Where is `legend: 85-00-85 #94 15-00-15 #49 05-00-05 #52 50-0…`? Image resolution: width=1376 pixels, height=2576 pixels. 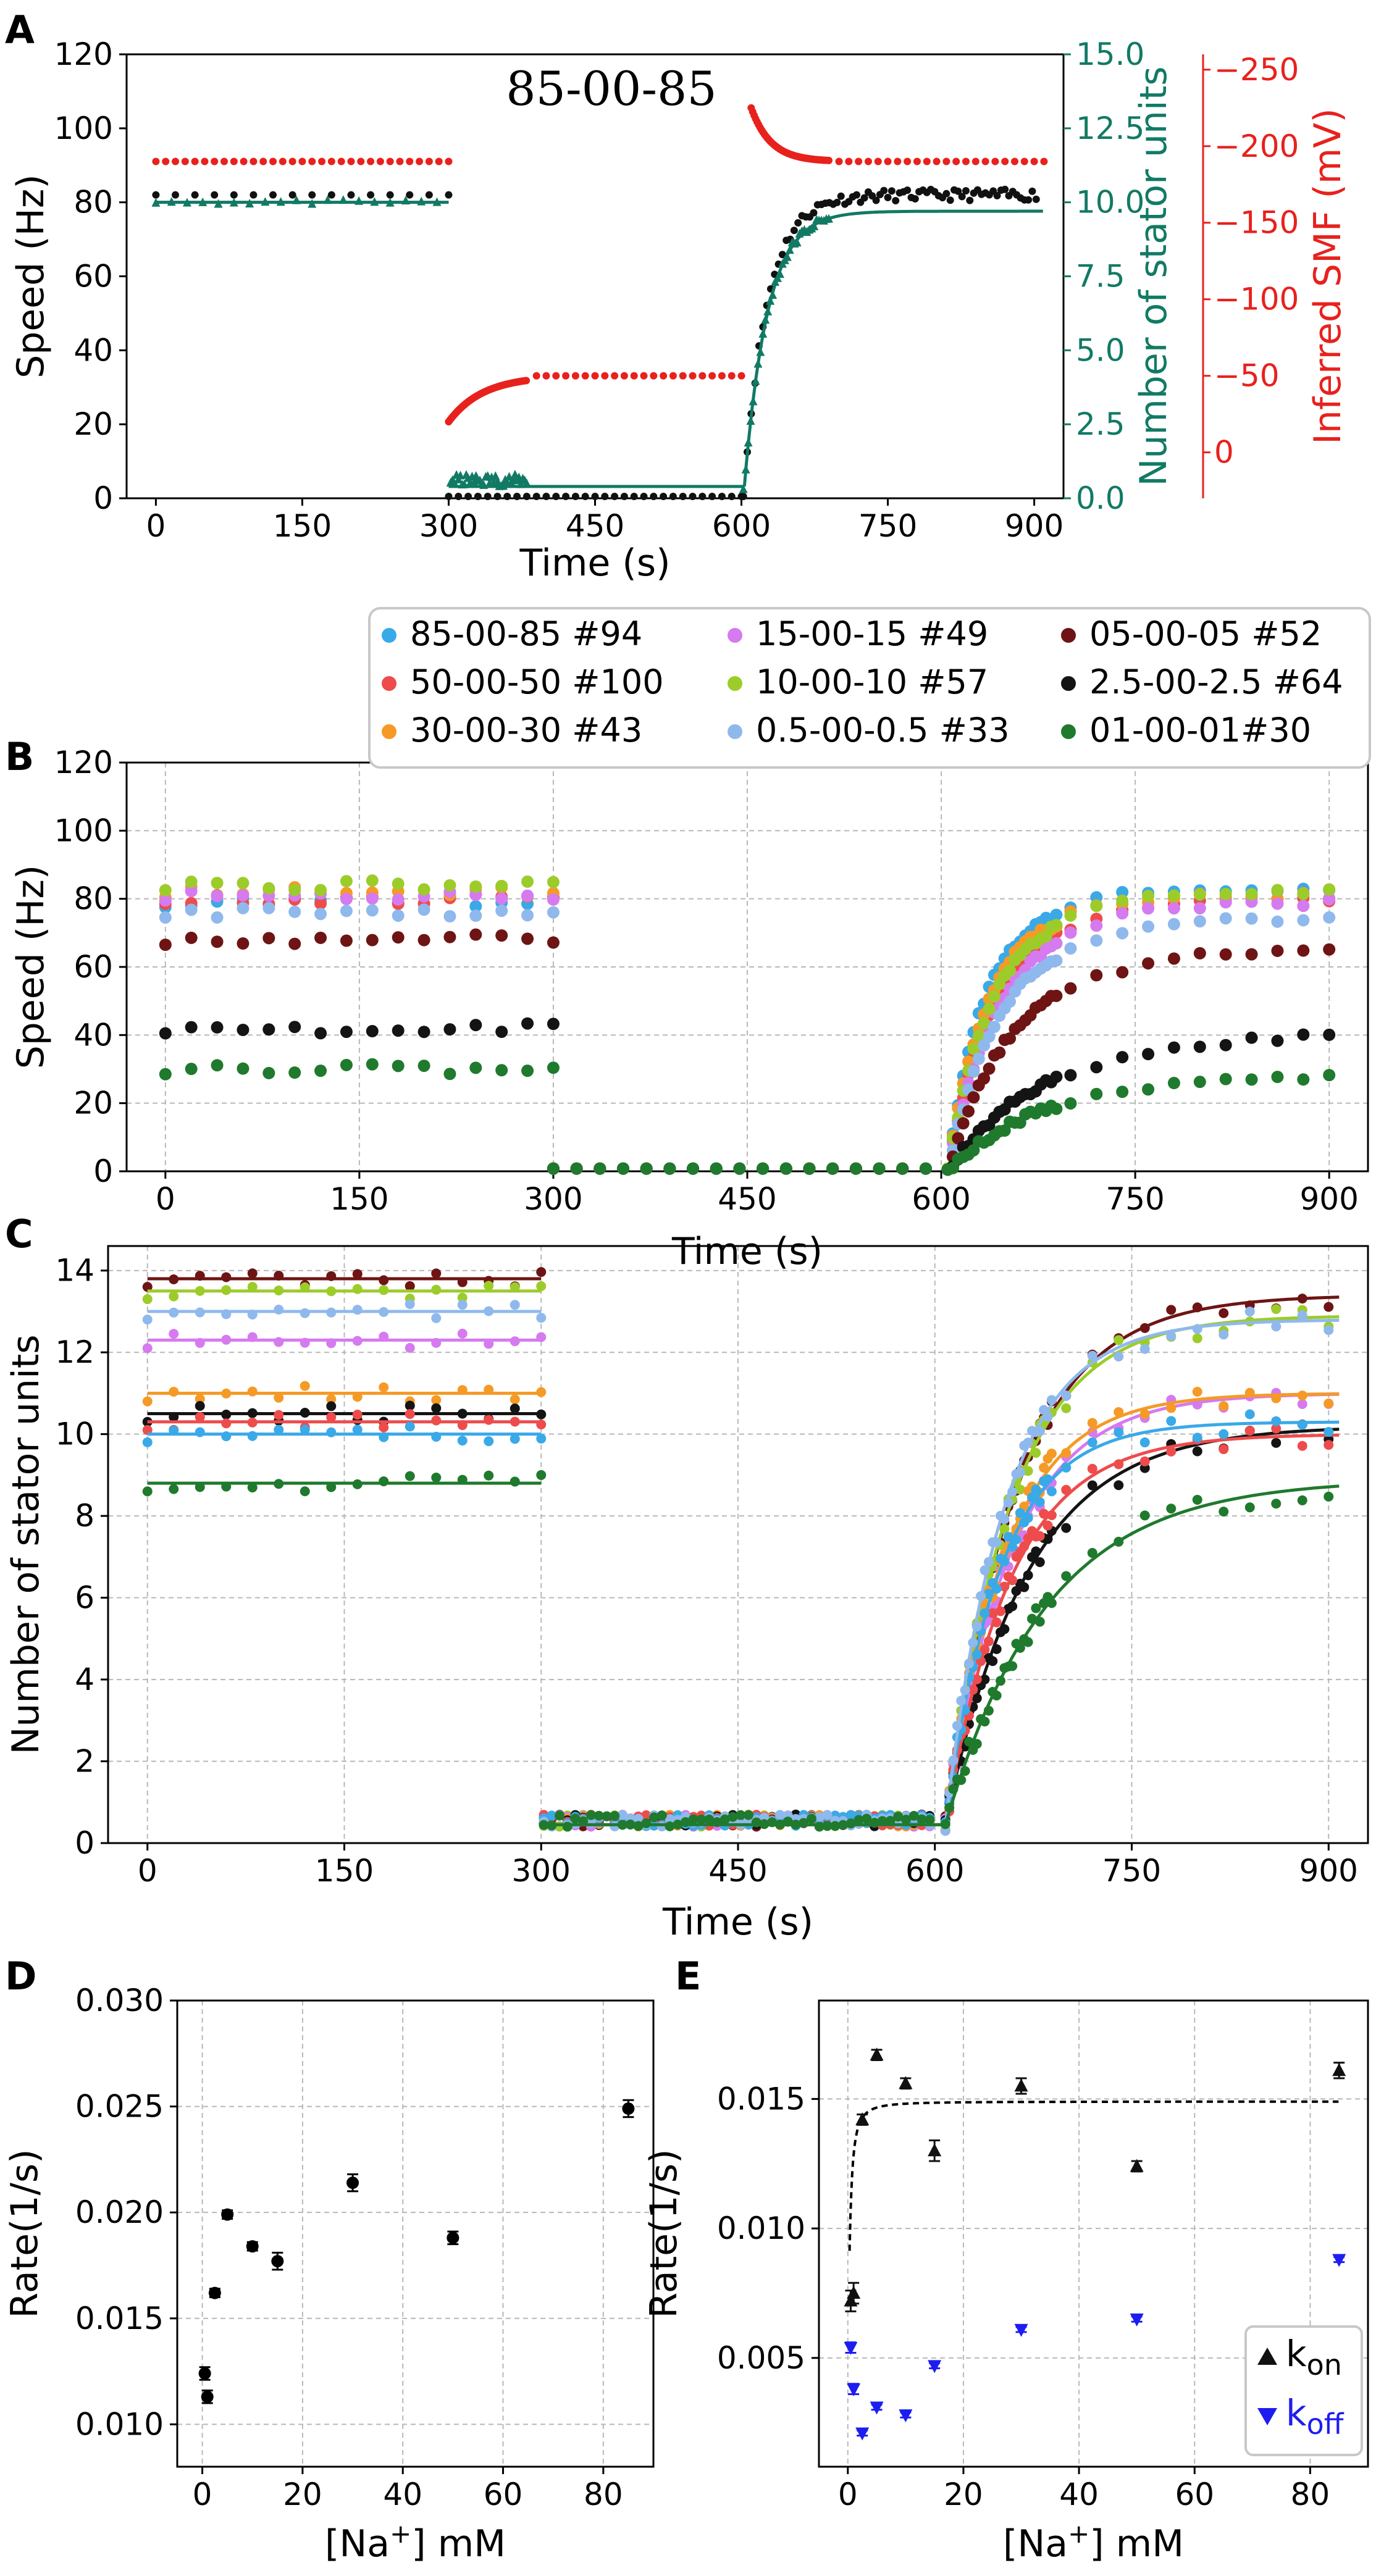 legend: 85-00-85 #94 15-00-15 #49 05-00-05 #52 50-0… is located at coordinates (869, 688).